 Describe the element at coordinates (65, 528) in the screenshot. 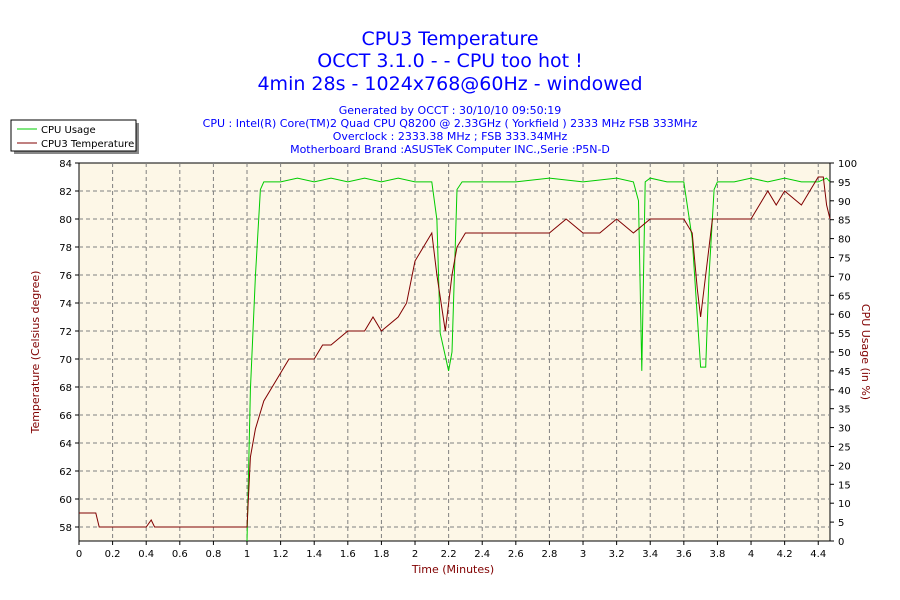

I see `y-left-tick-label: 58` at that location.